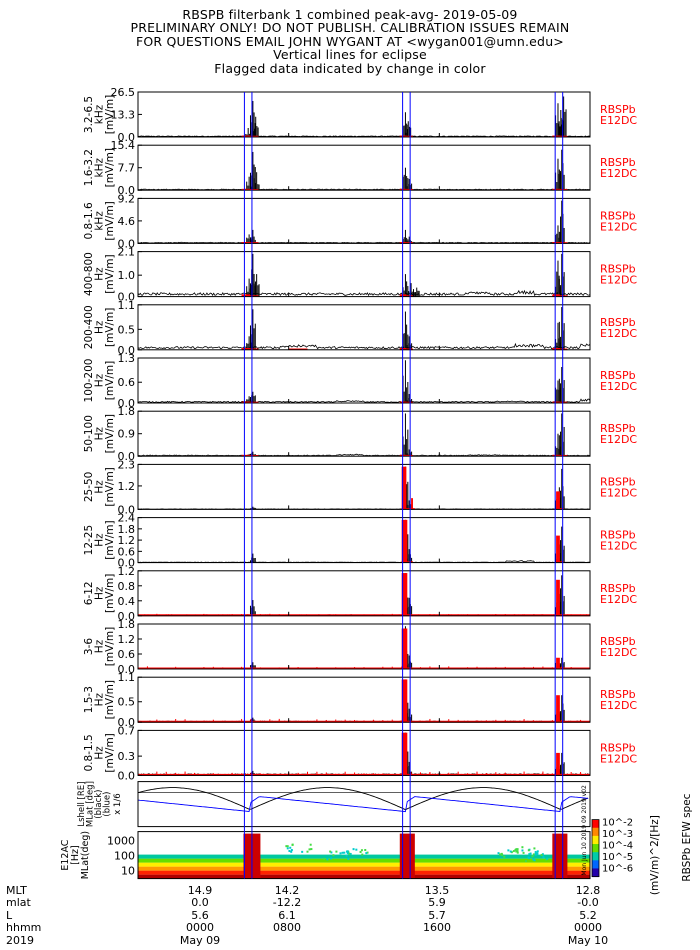 This screenshot has width=700, height=950. What do you see at coordinates (437, 903) in the screenshot?
I see `mlat-value: 5.9` at bounding box center [437, 903].